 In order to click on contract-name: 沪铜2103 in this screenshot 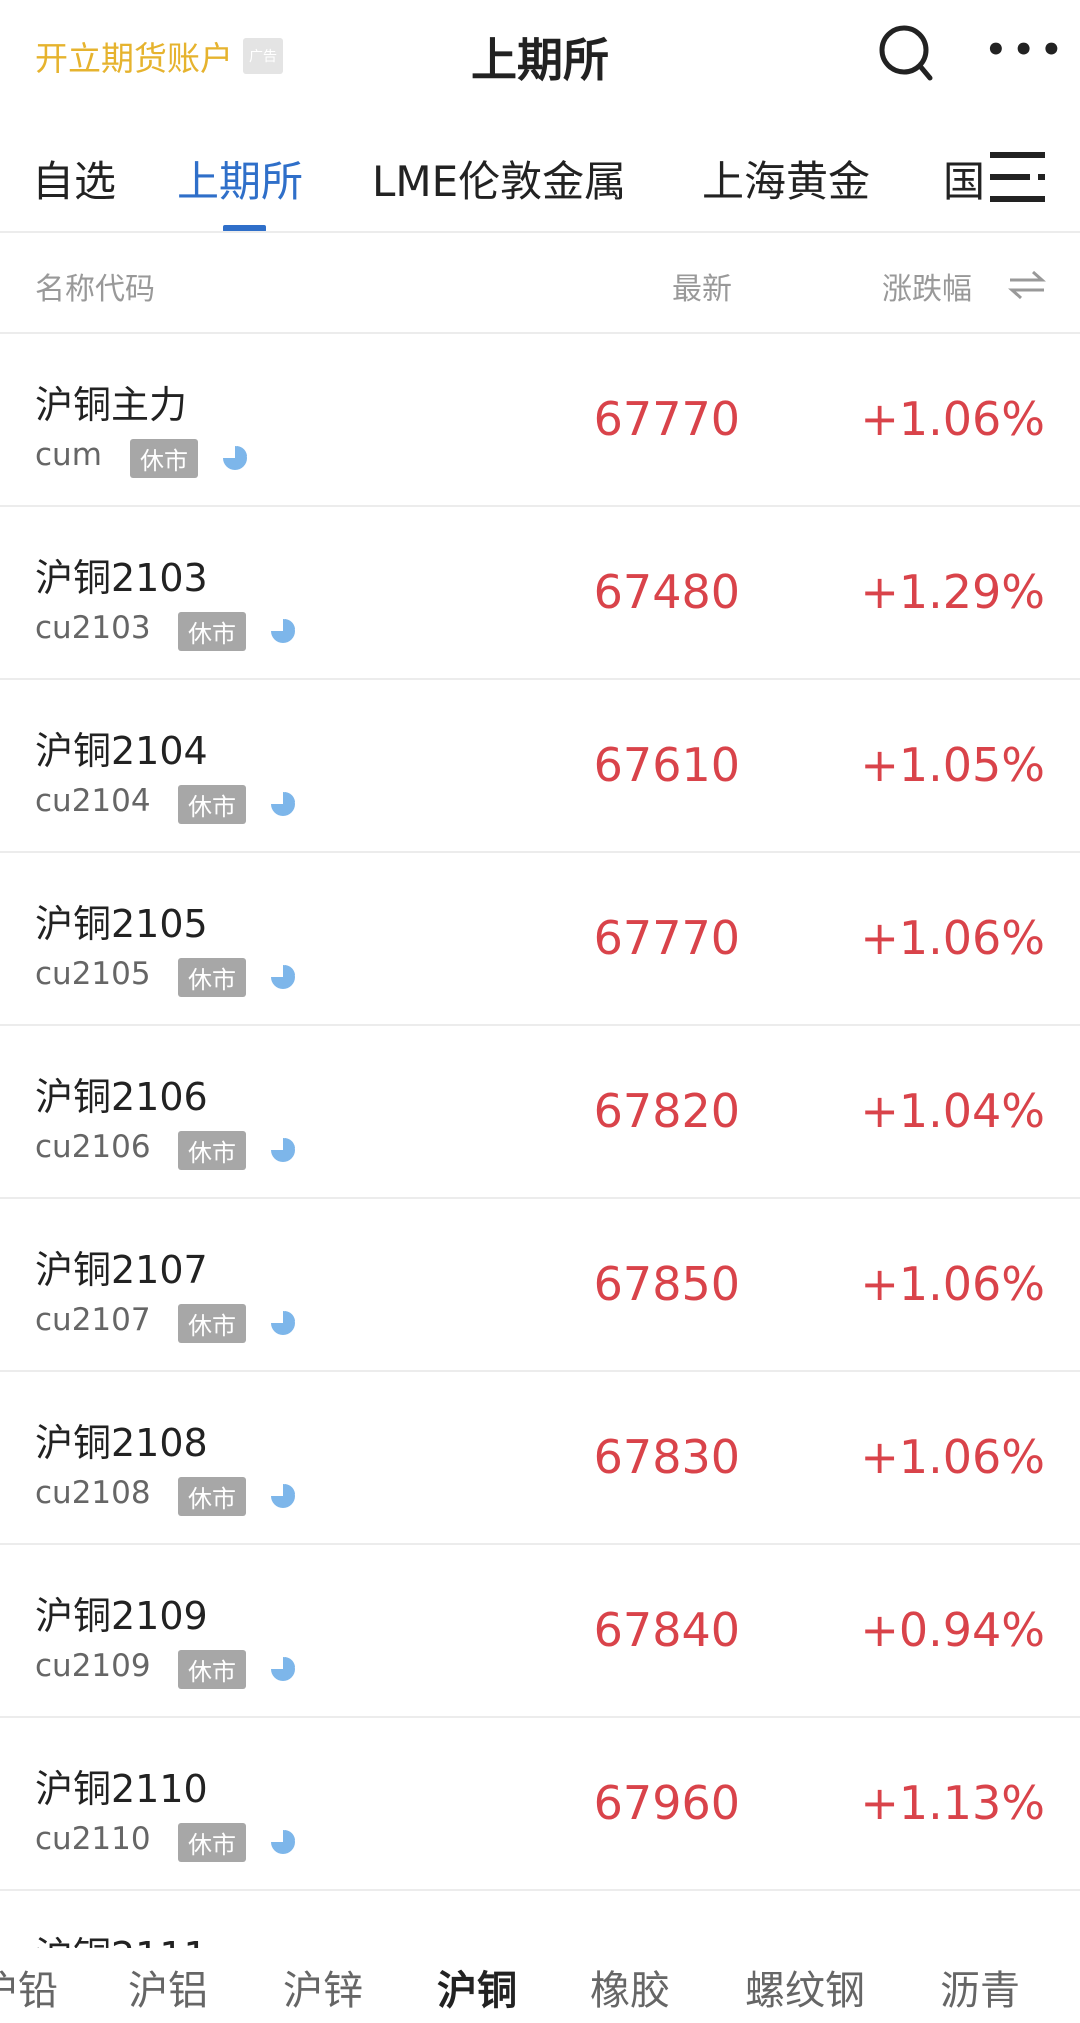, I will do `click(121, 578)`.